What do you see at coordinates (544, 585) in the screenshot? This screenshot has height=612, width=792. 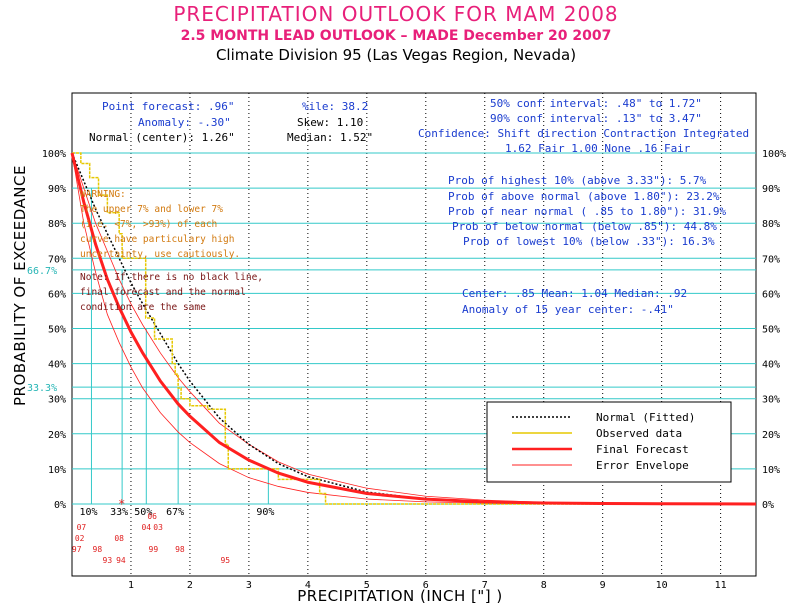 I see `x-tick-label: 8` at bounding box center [544, 585].